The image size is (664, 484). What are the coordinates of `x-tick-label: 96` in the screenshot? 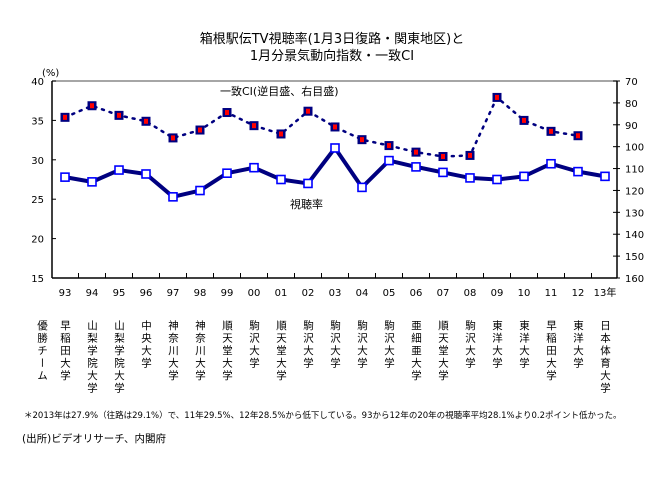 It's located at (146, 293).